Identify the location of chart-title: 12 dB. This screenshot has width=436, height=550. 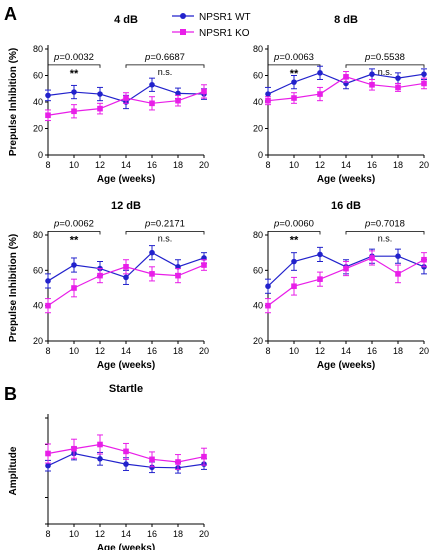
(126, 206).